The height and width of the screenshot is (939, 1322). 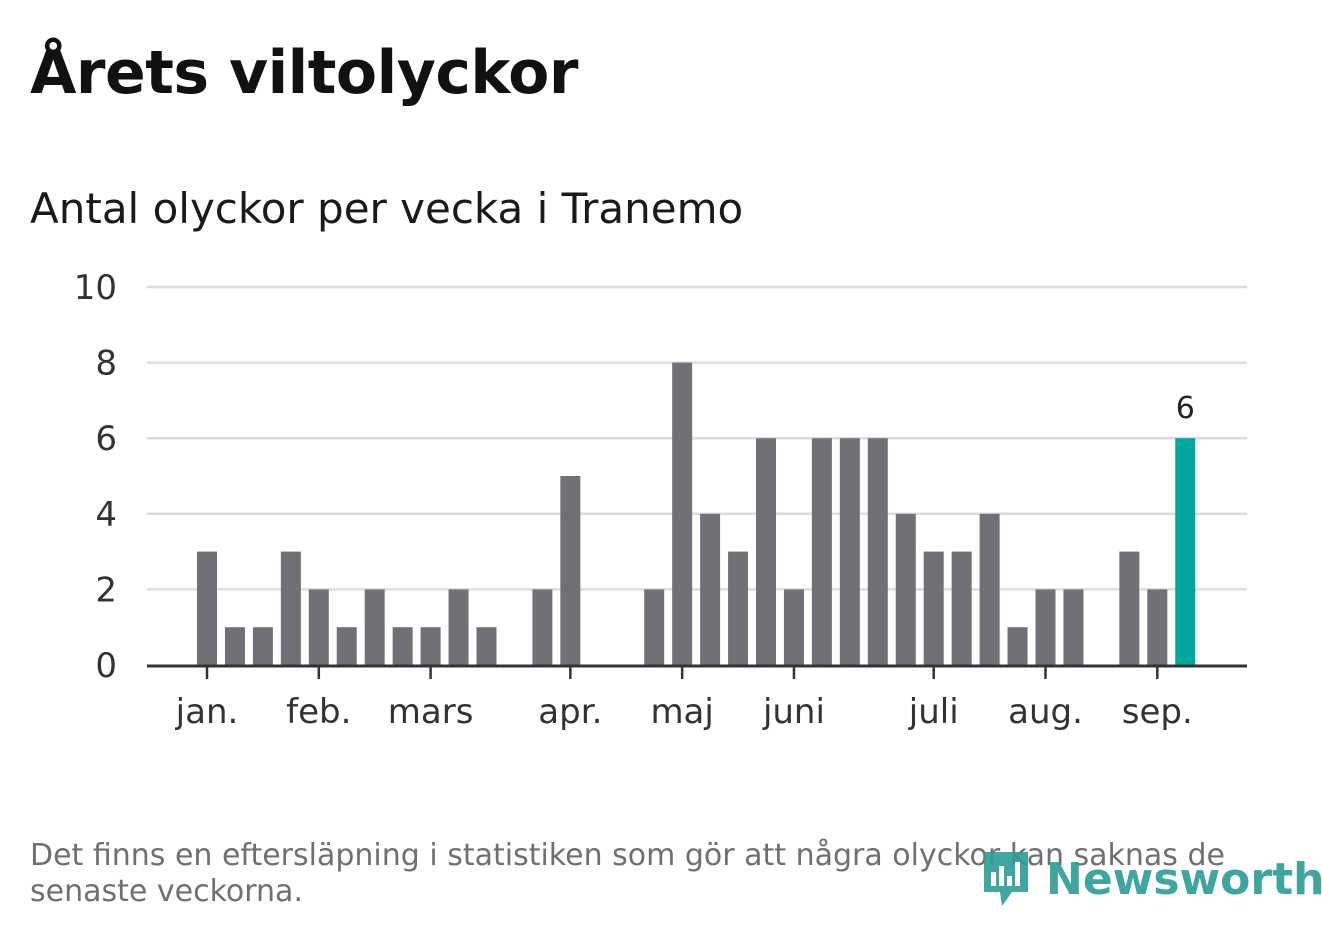 I want to click on highlight-bar, so click(x=1185, y=551).